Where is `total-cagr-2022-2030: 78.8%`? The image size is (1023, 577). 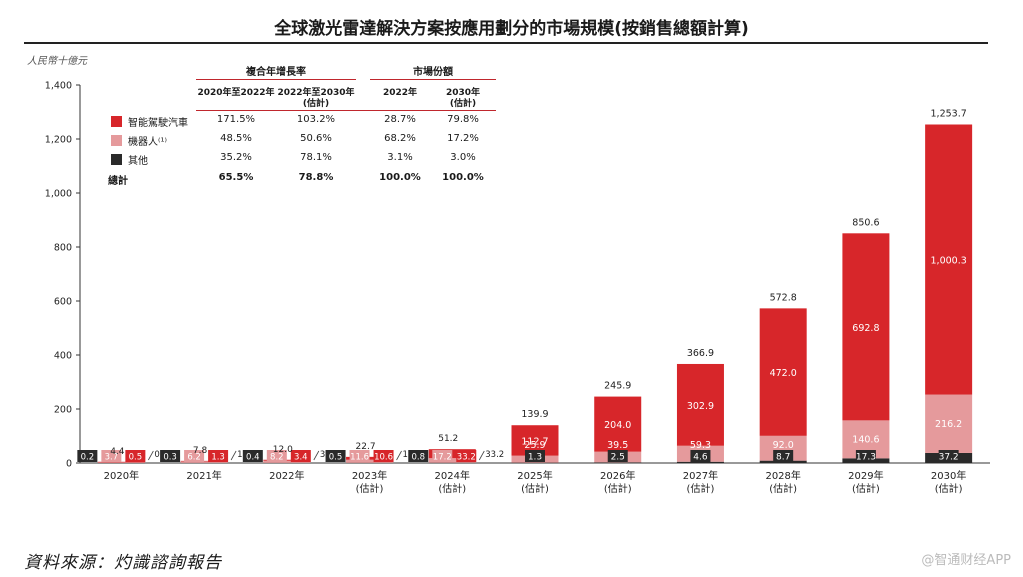
total-cagr-2022-2030: 78.8% is located at coordinates (316, 177).